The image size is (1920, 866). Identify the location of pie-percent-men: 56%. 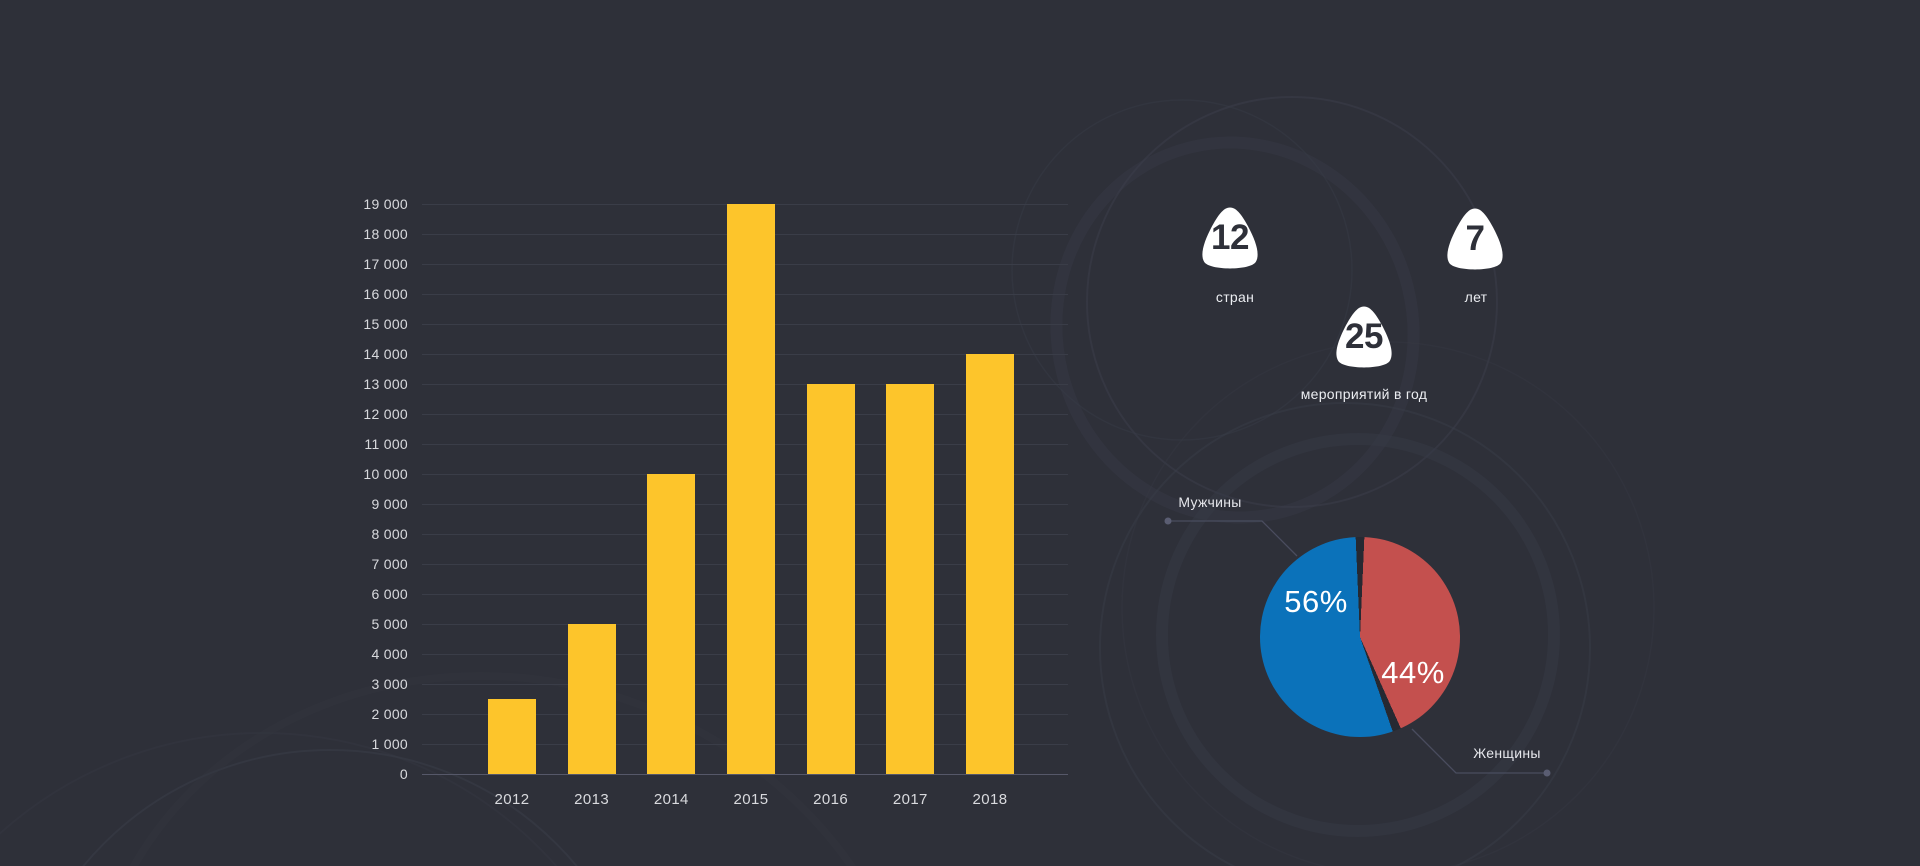
(1316, 601).